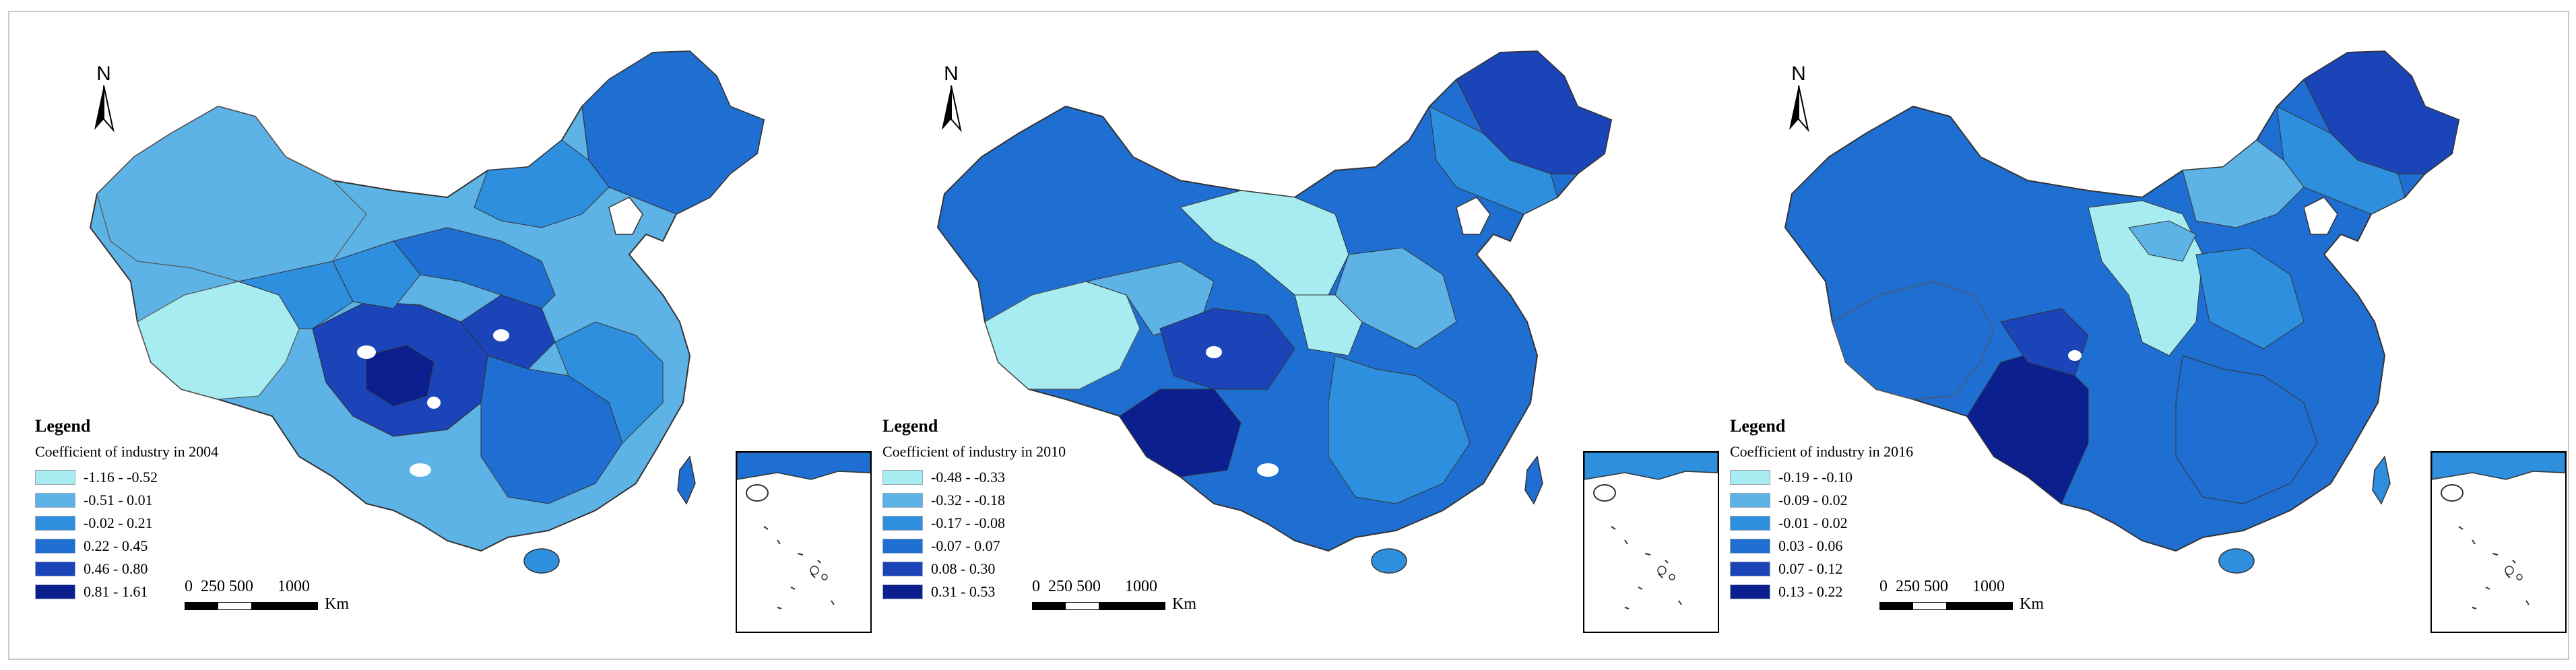 The height and width of the screenshot is (670, 2576). I want to click on legend-subtitle: Coefficient of industry in 2010, so click(974, 451).